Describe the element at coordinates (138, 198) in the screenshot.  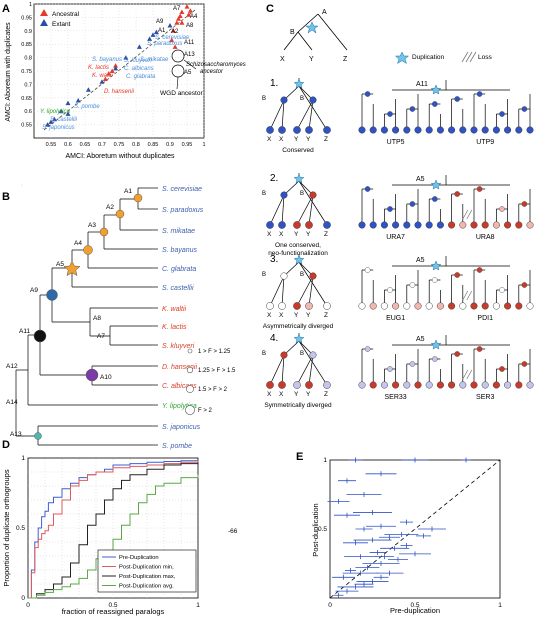
I see `node-a1-circle` at that location.